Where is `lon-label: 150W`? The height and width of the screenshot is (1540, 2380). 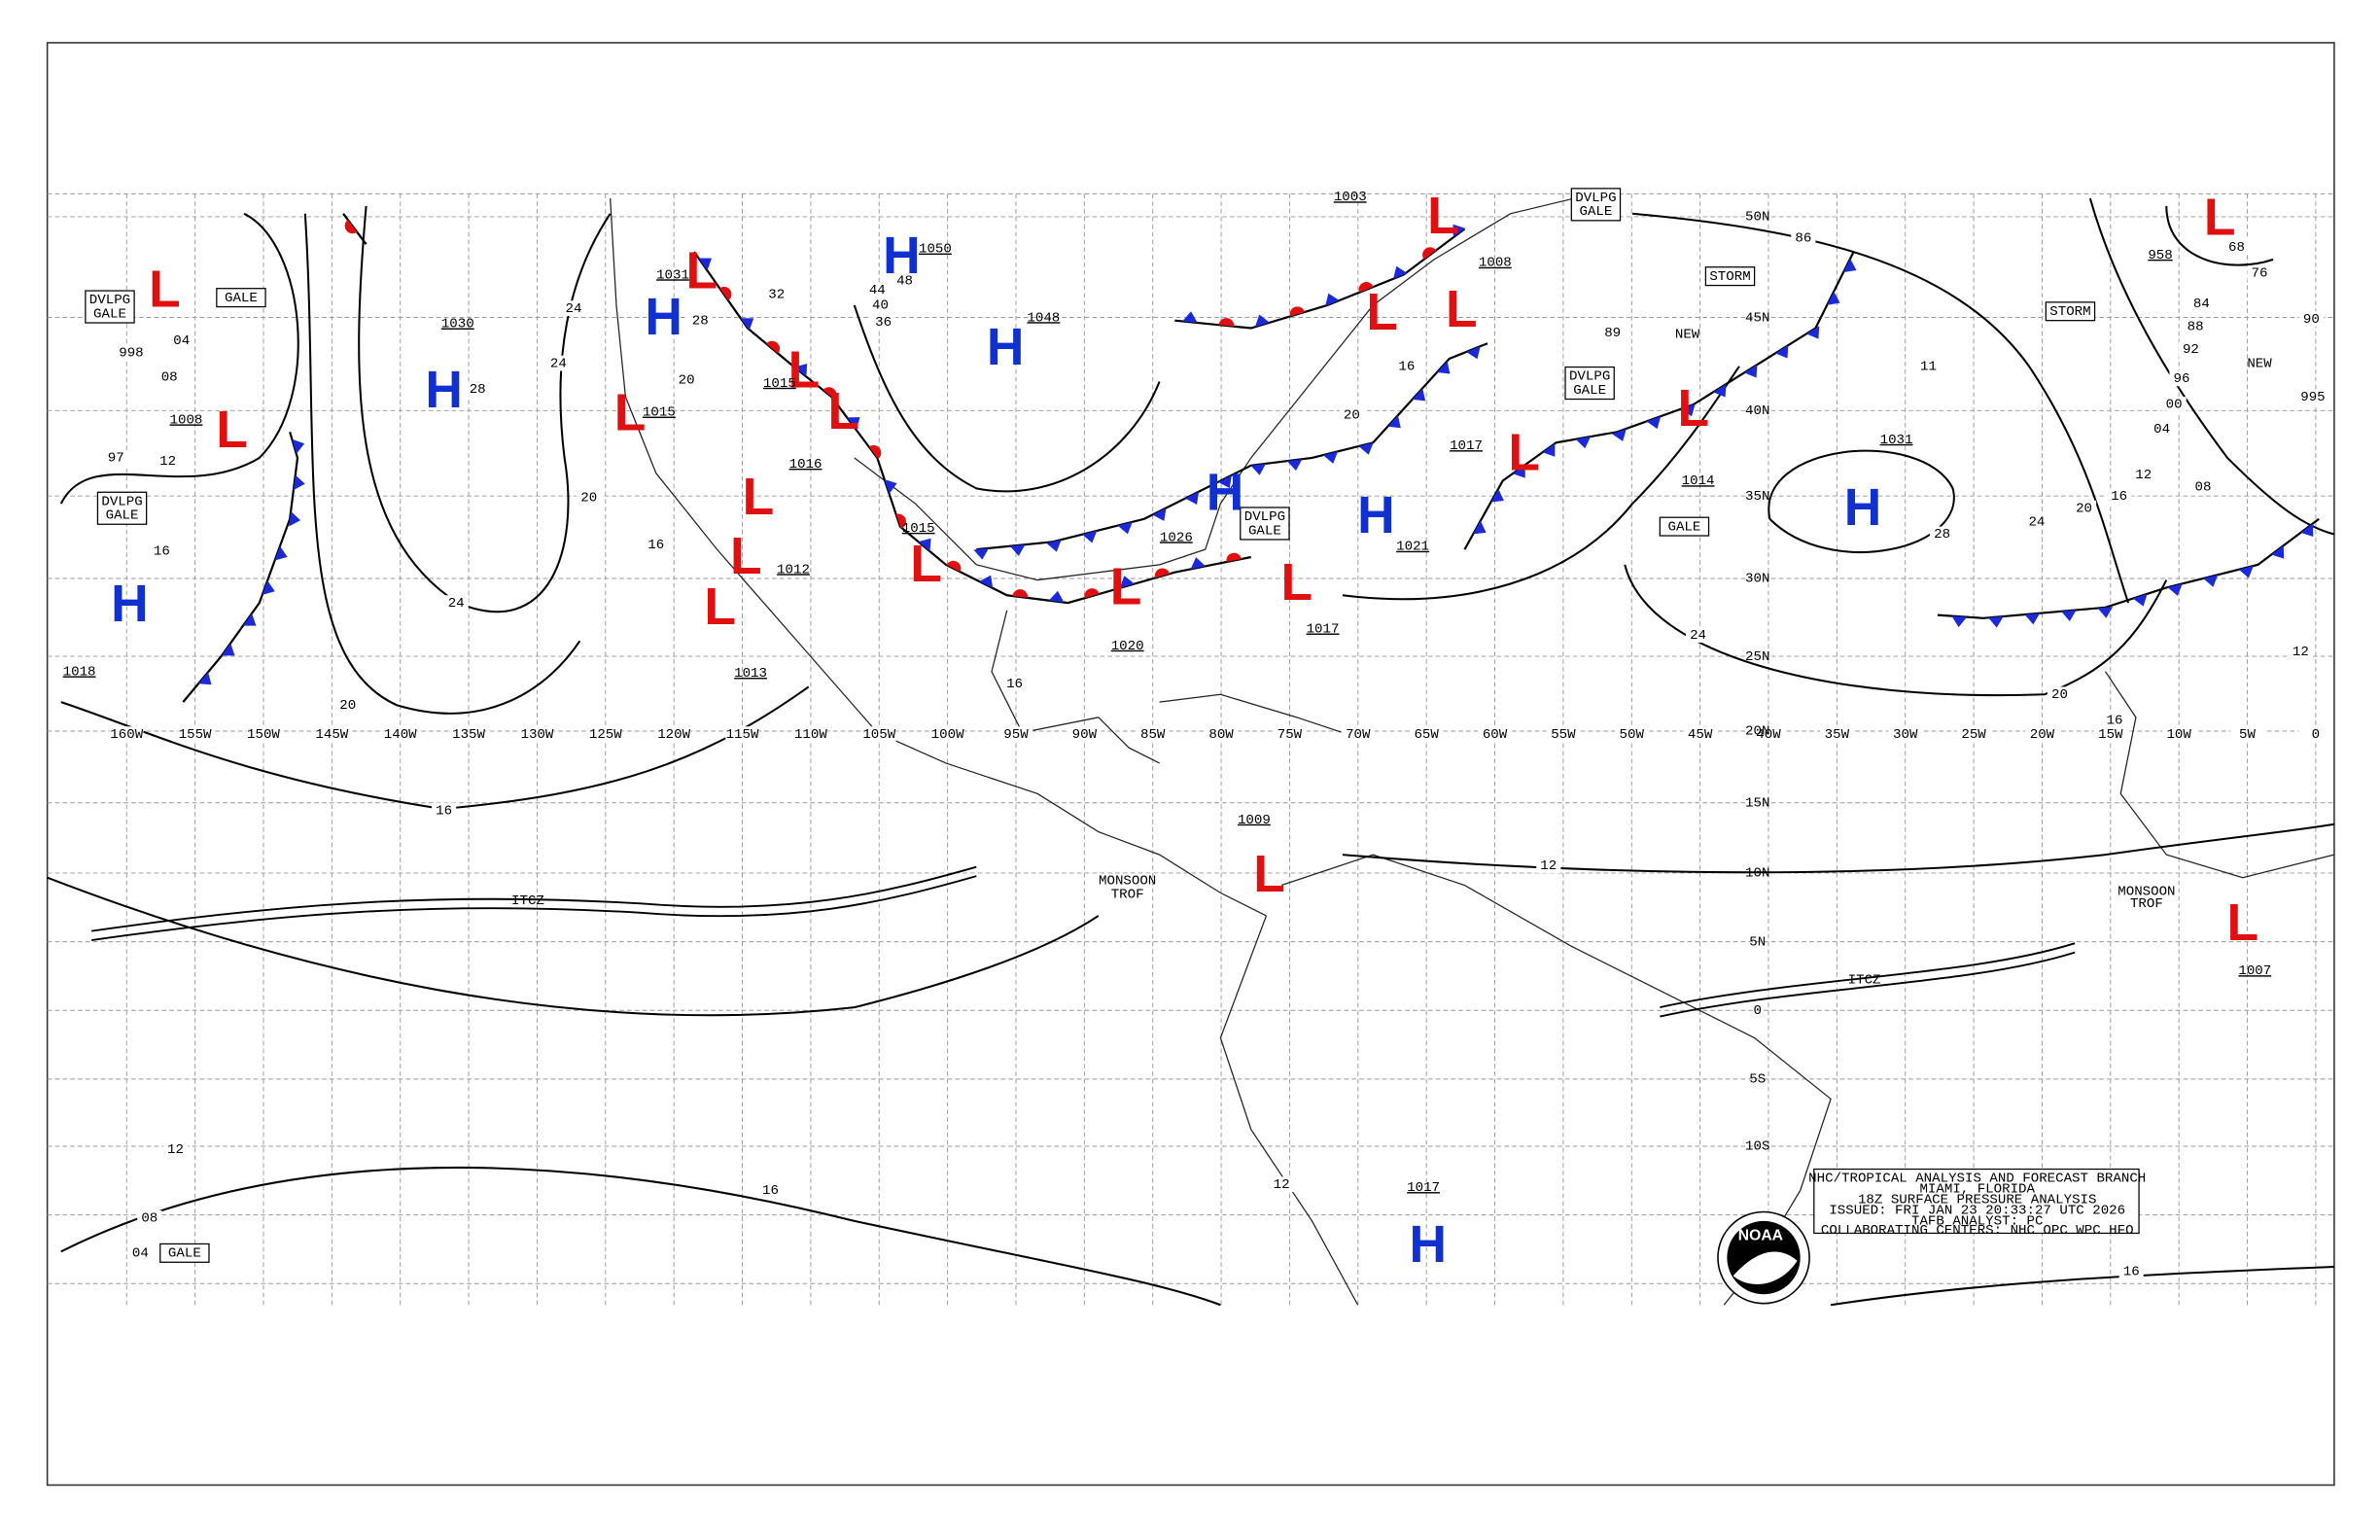 lon-label: 150W is located at coordinates (263, 735).